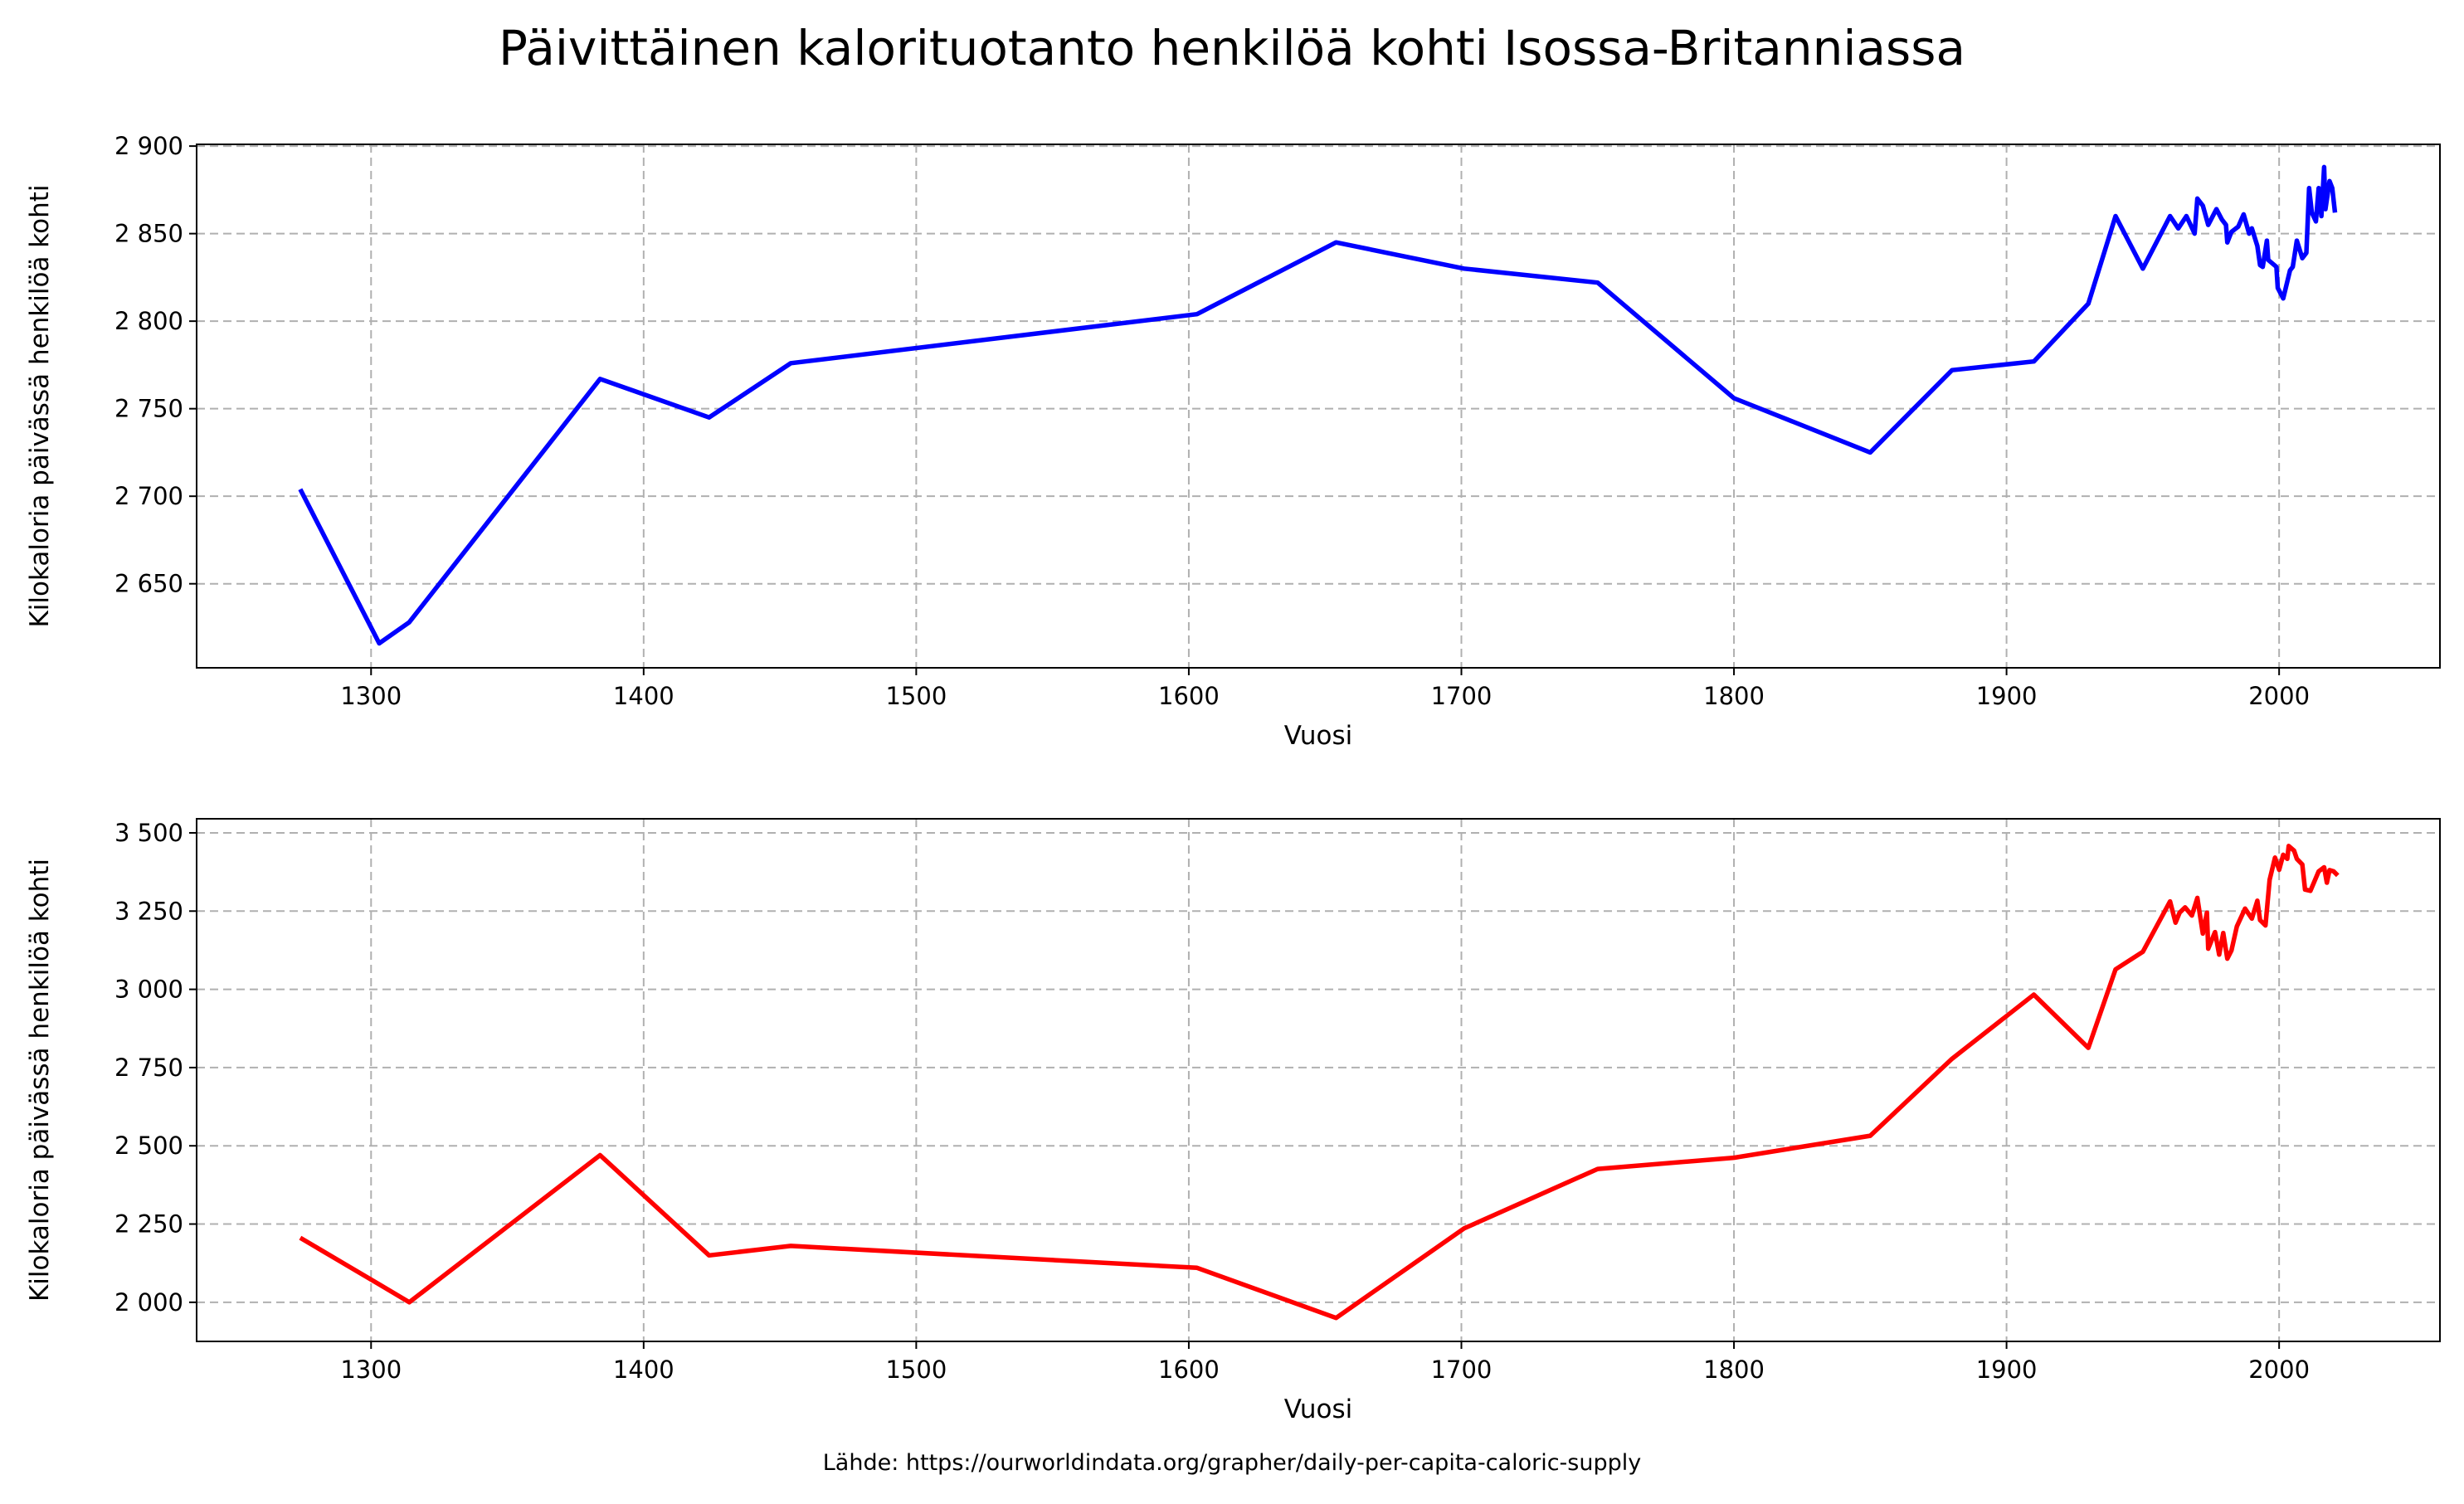 The width and height of the screenshot is (2464, 1504). I want to click on y-tick-label: 2 900, so click(148, 146).